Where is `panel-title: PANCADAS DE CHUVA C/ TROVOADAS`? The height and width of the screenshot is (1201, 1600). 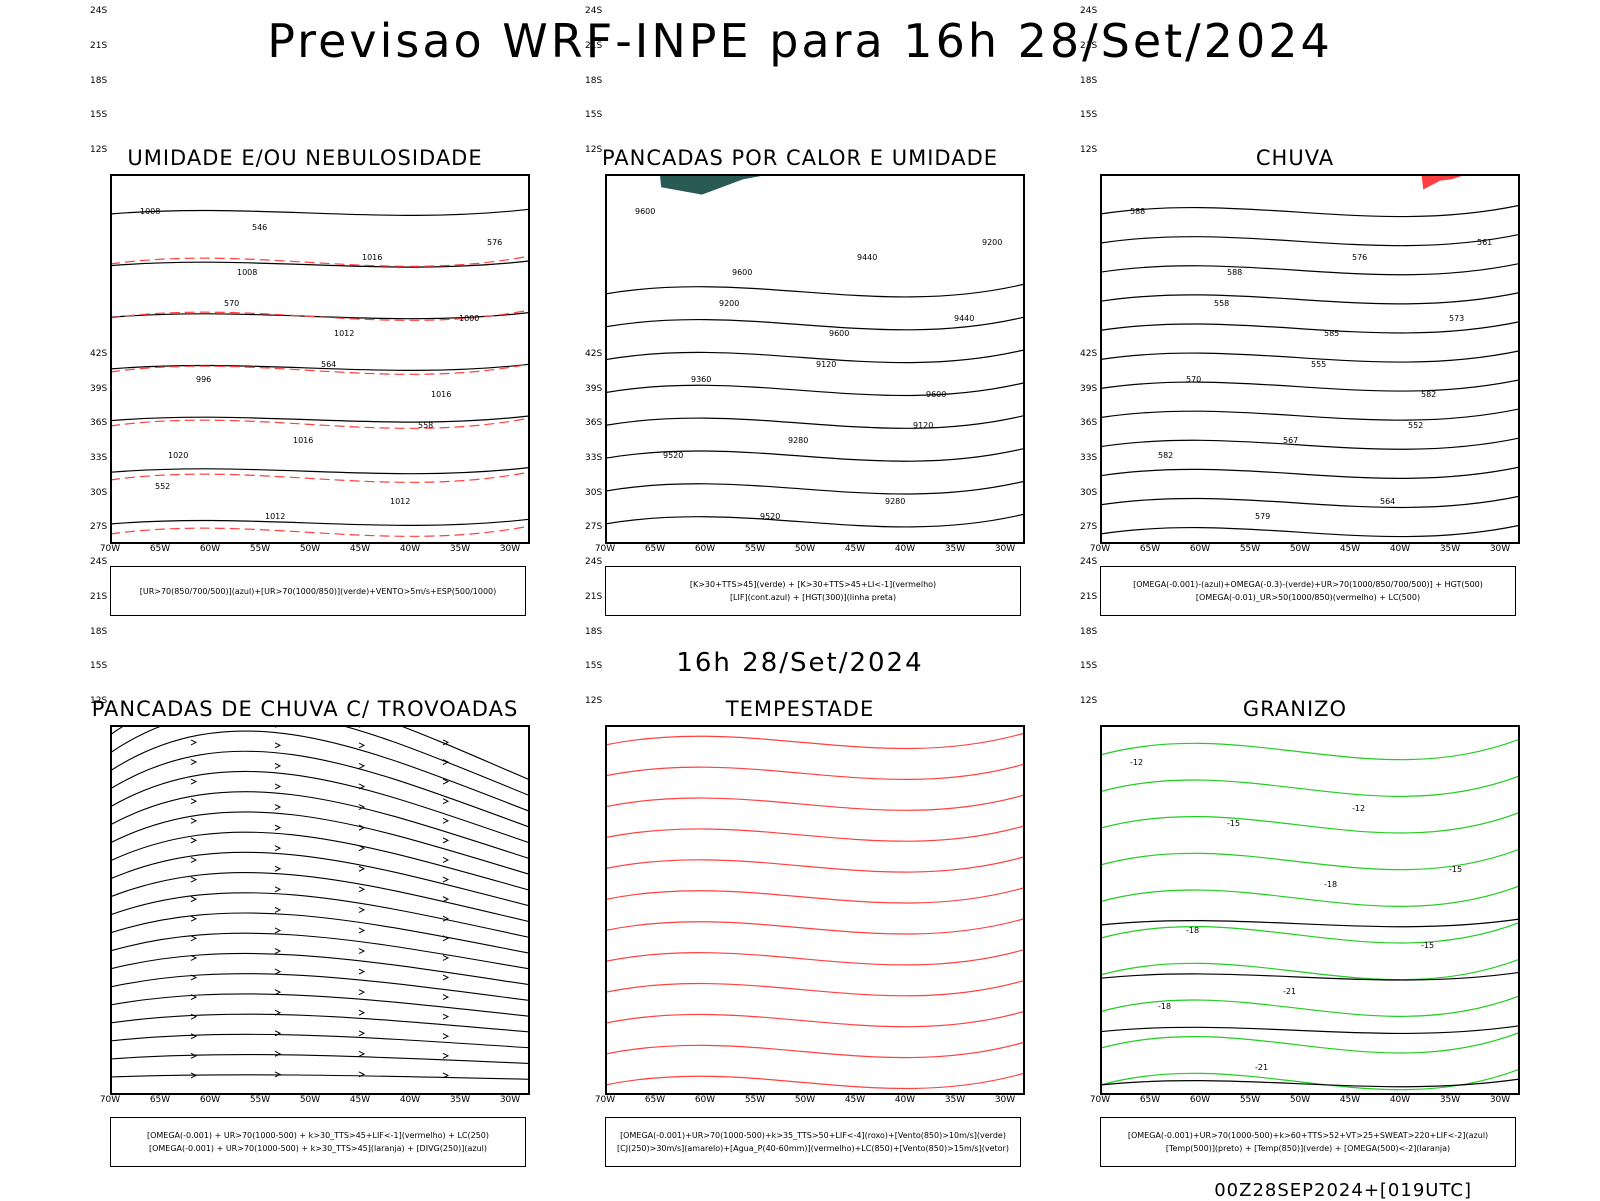 panel-title: PANCADAS DE CHUVA C/ TROVOADAS is located at coordinates (305, 709).